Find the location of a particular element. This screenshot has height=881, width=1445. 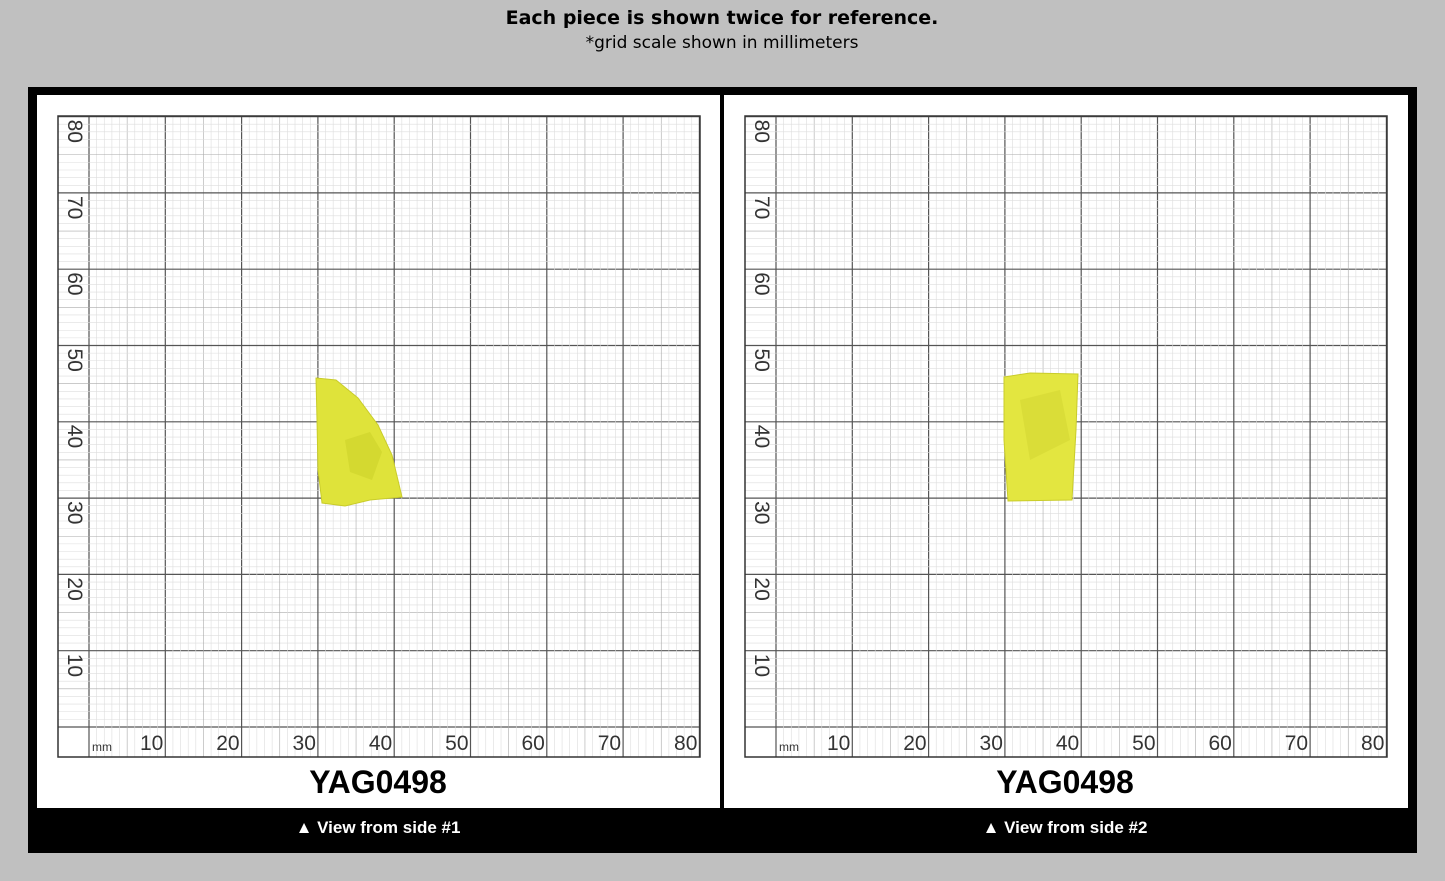

caption: ▲ View from side #2 is located at coordinates (1065, 827).